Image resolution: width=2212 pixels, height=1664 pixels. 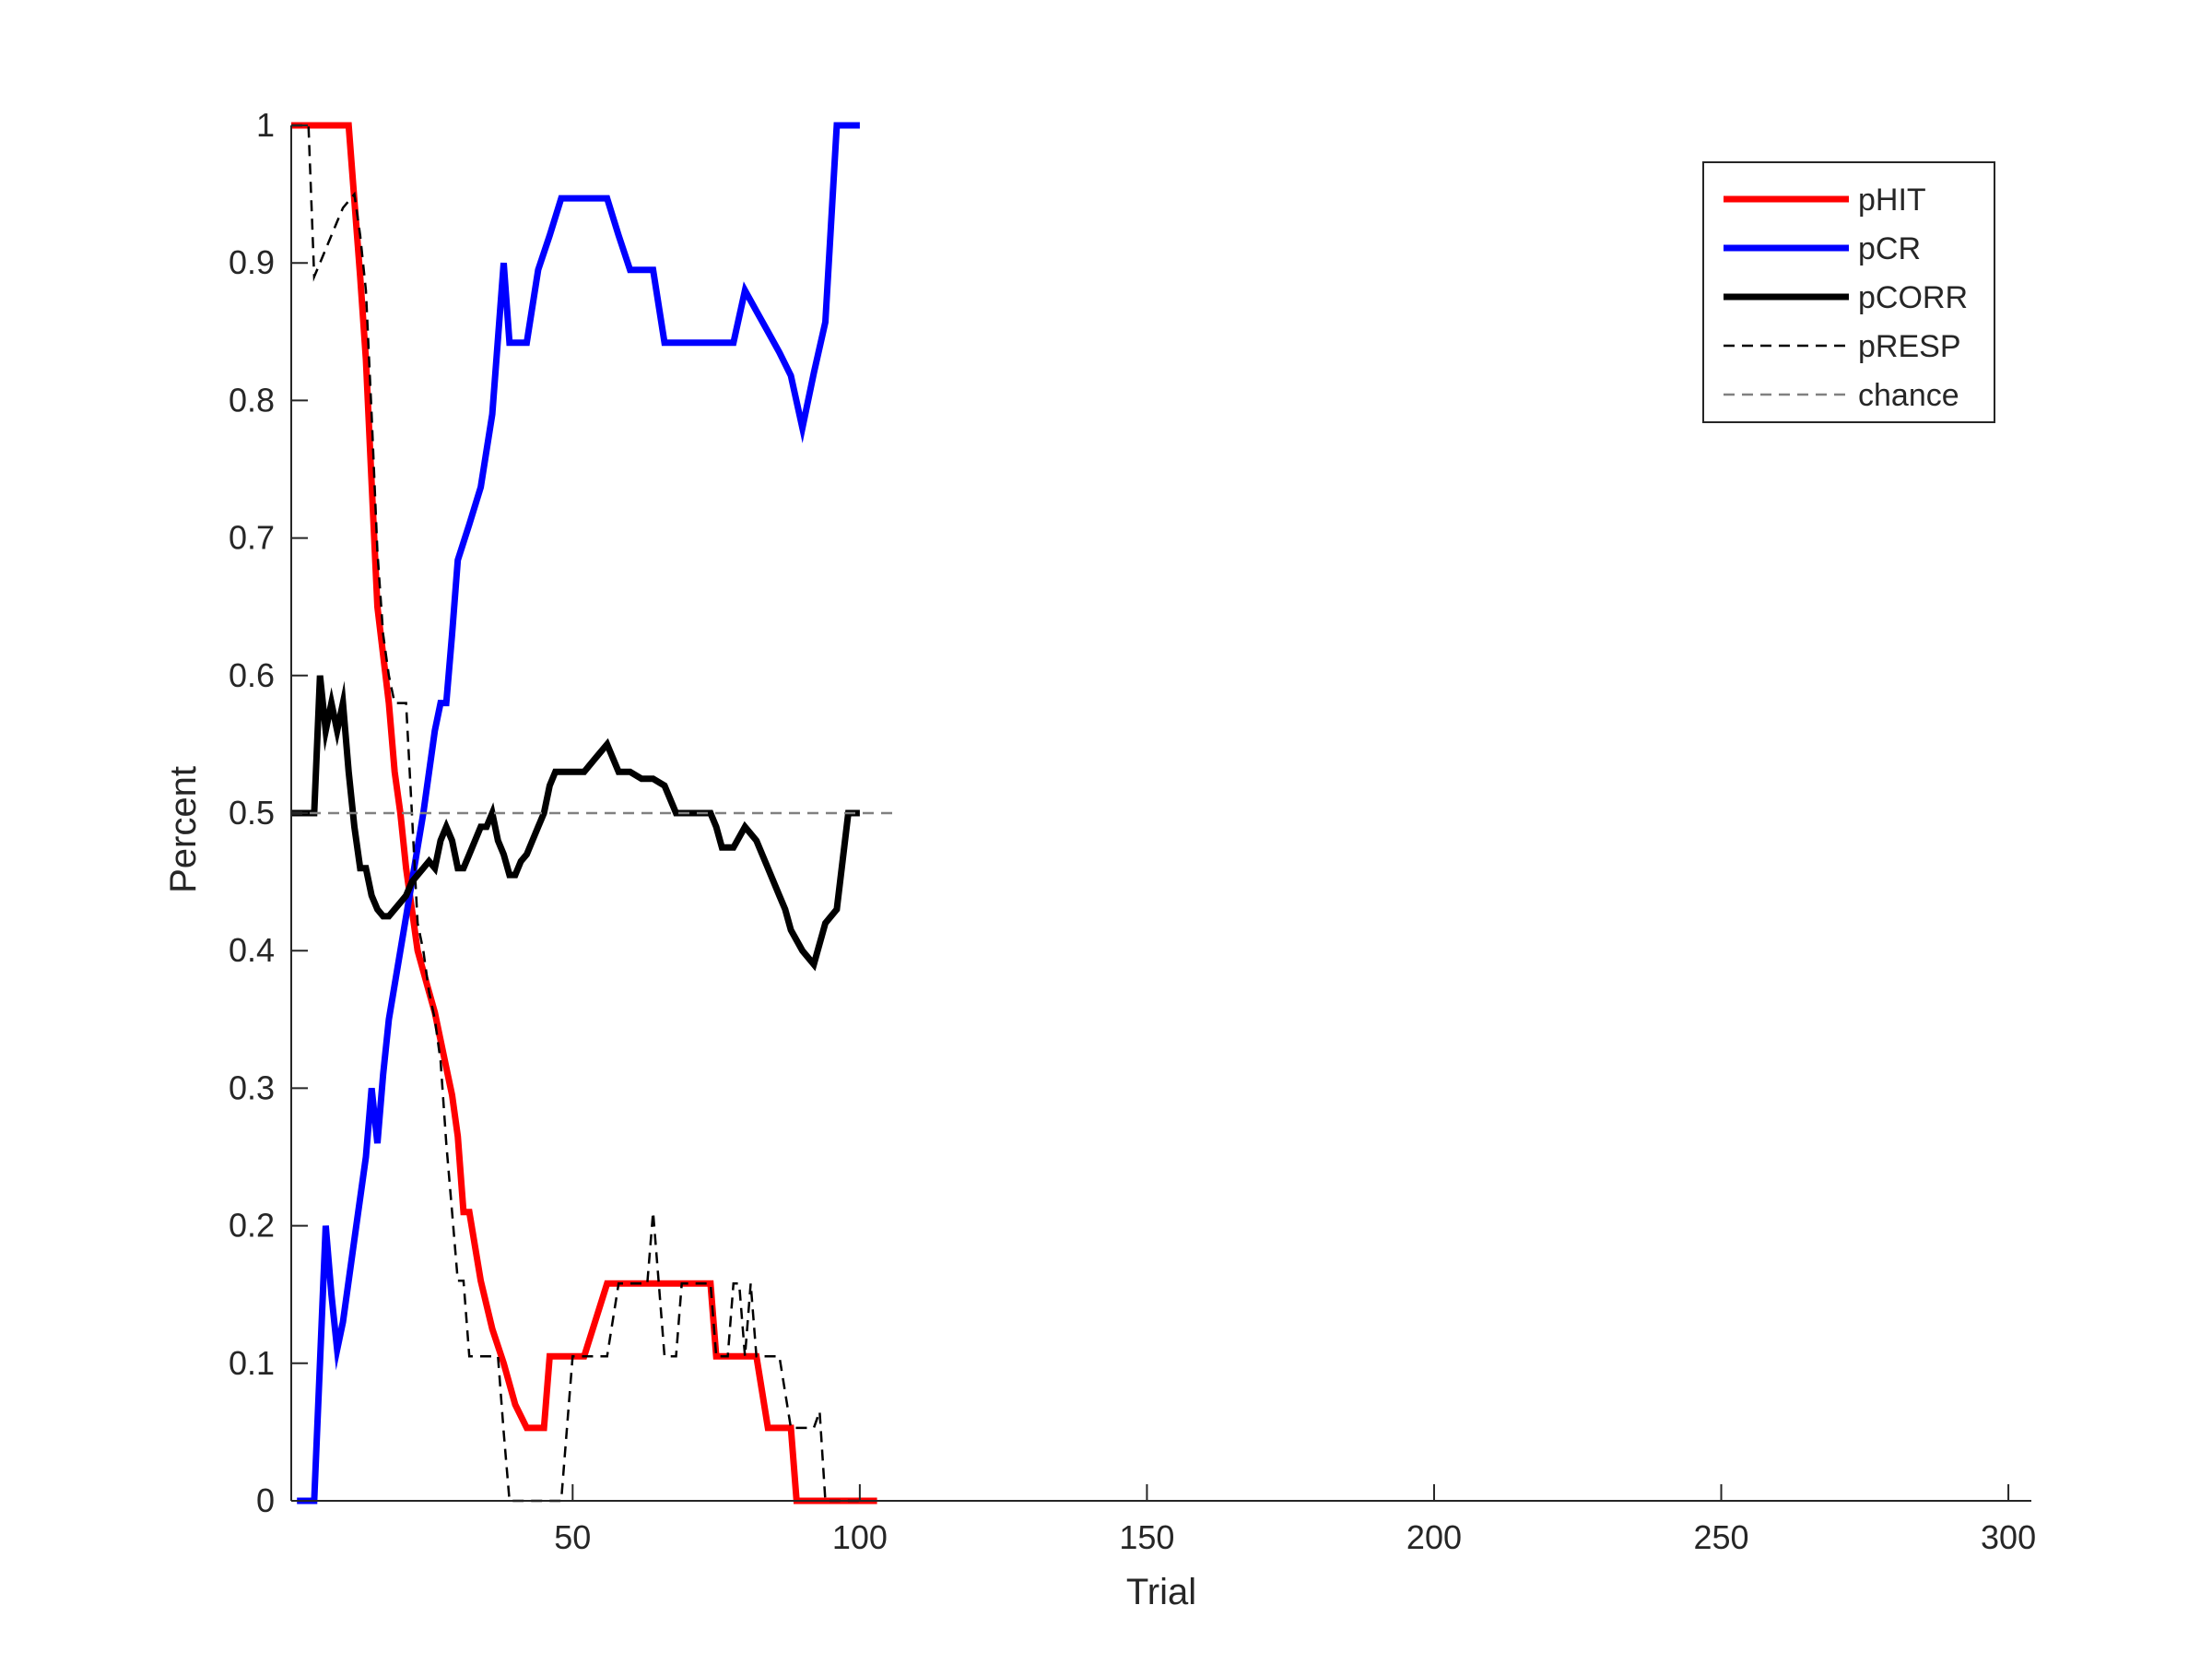 What do you see at coordinates (265, 1500) in the screenshot?
I see `y-tick-label: 0` at bounding box center [265, 1500].